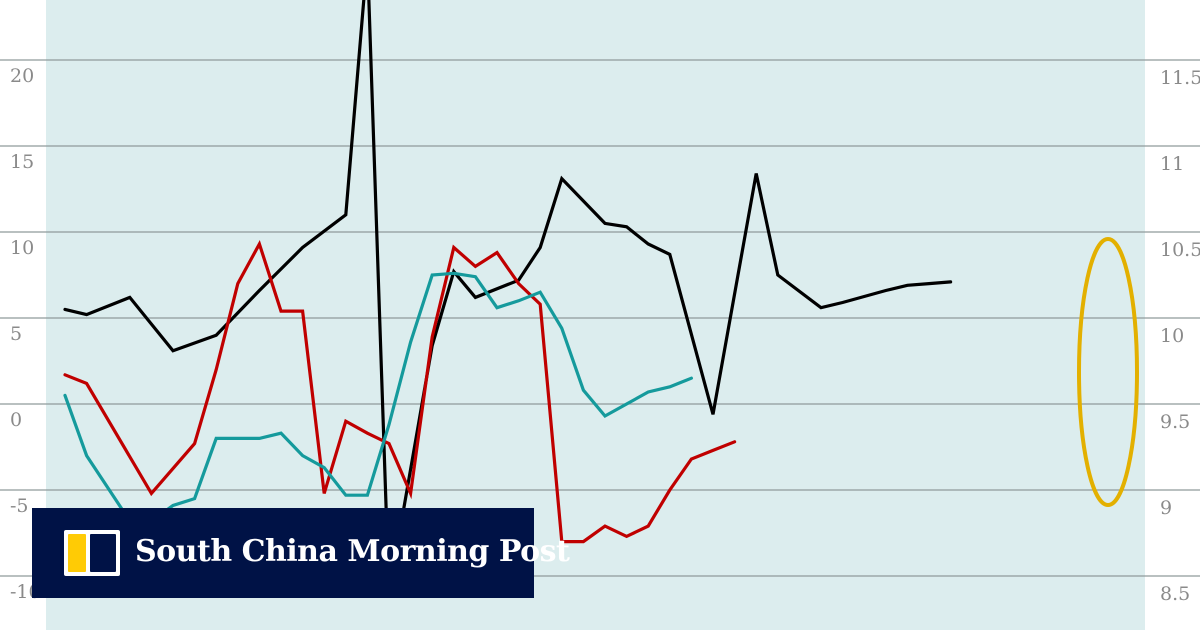 The image size is (1200, 630). Describe the element at coordinates (22, 162) in the screenshot. I see `left-tick-label: 15` at that location.